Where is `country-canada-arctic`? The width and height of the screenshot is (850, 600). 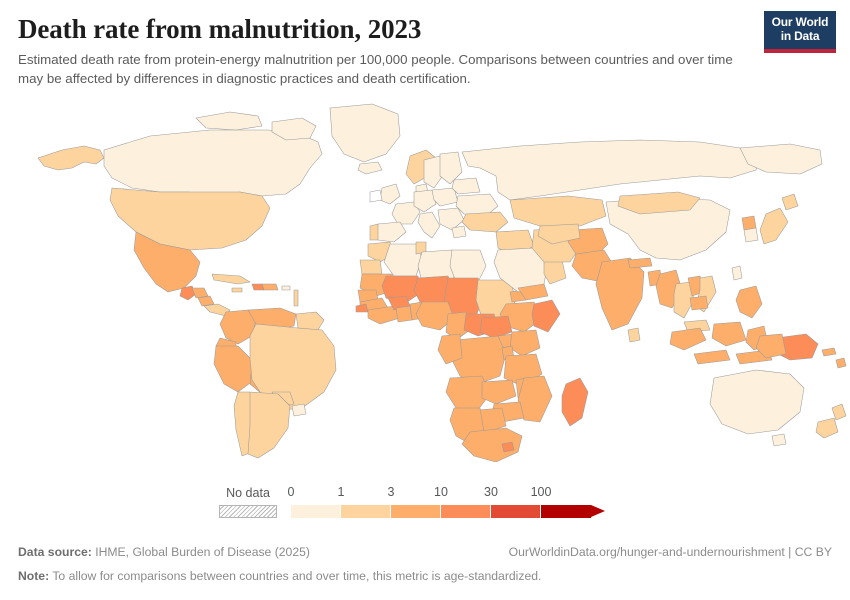
country-canada-arctic is located at coordinates (229, 121).